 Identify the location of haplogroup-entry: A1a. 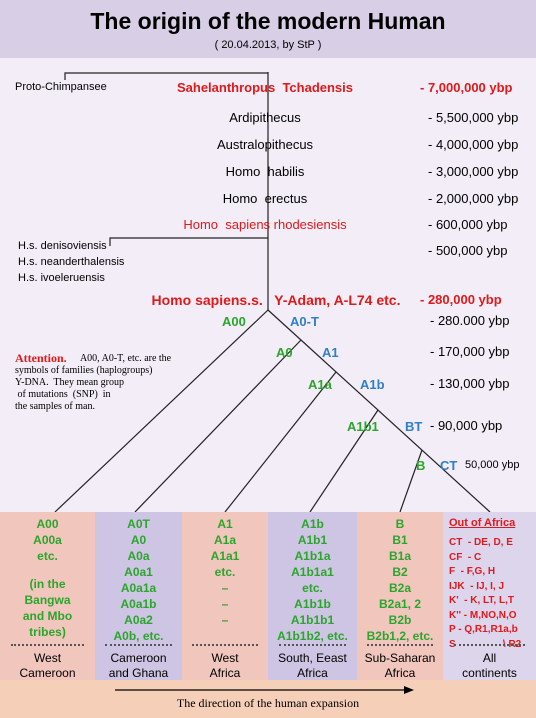
(224, 540).